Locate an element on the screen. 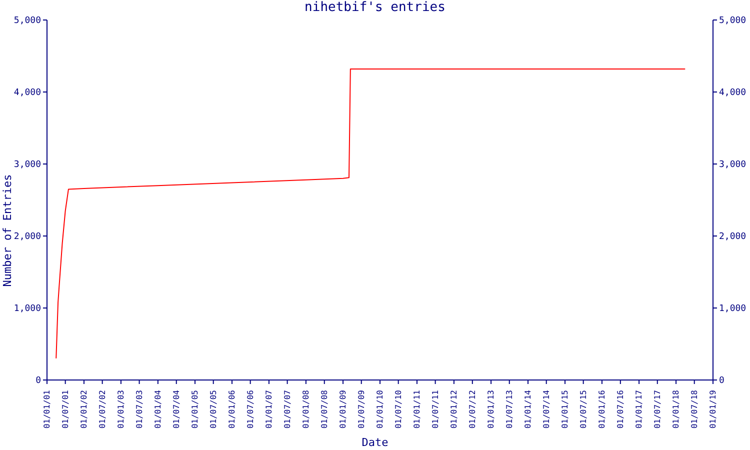 The height and width of the screenshot is (450, 750). x-tick-label: 01/07/07 is located at coordinates (287, 409).